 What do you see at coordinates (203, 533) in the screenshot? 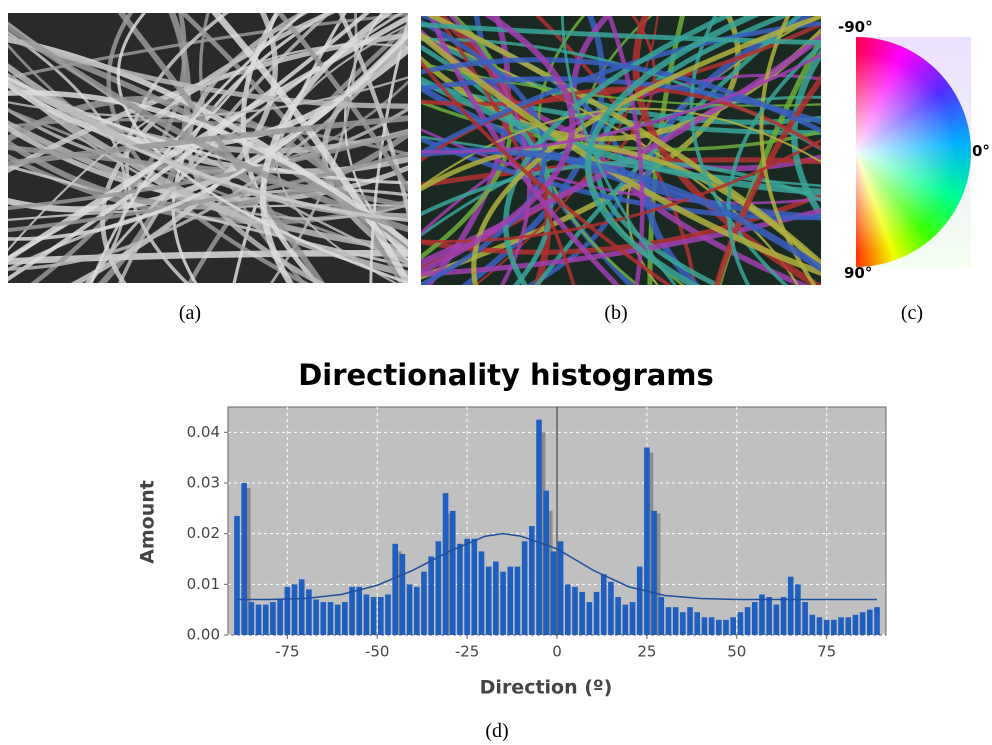
I see `y-tick-label: 0.02` at bounding box center [203, 533].